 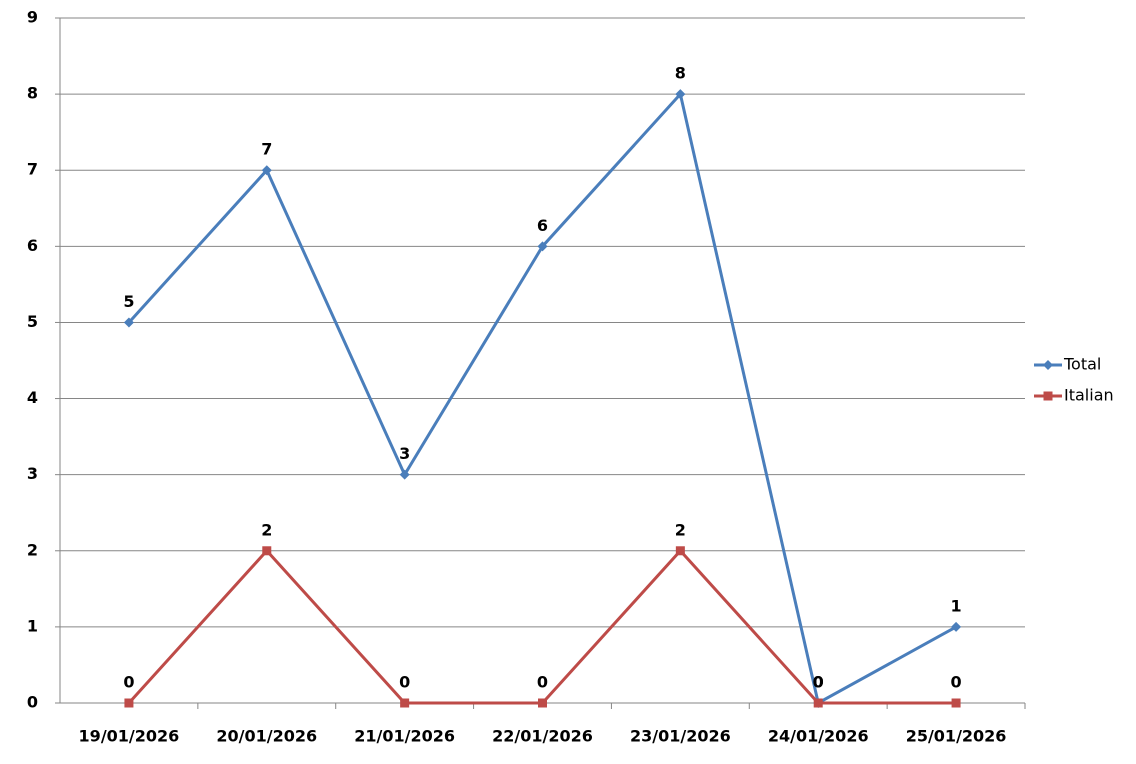 I want to click on x-tick-label: 23/01/2026, so click(x=680, y=736).